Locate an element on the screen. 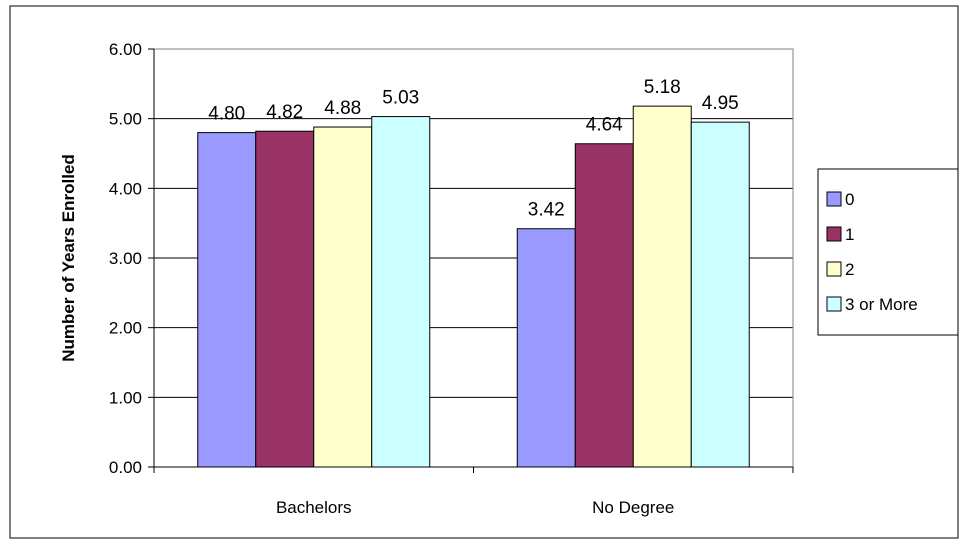 The width and height of the screenshot is (961, 549). legend-label: 3 or More is located at coordinates (881, 304).